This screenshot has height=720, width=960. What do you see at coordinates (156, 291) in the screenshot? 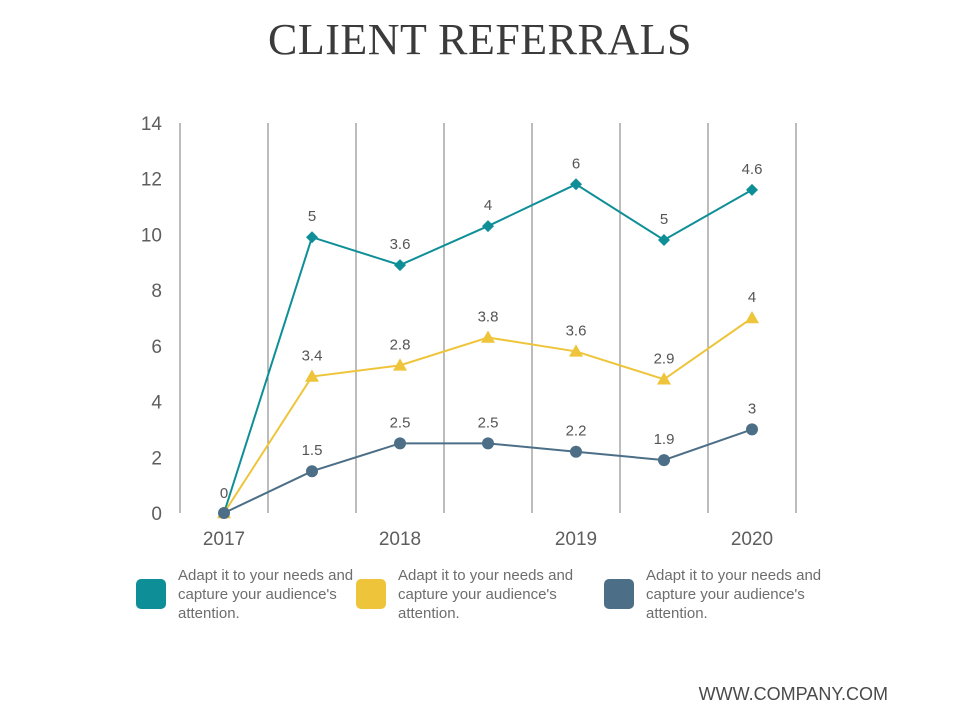
I see `y-tick-label: 8` at bounding box center [156, 291].